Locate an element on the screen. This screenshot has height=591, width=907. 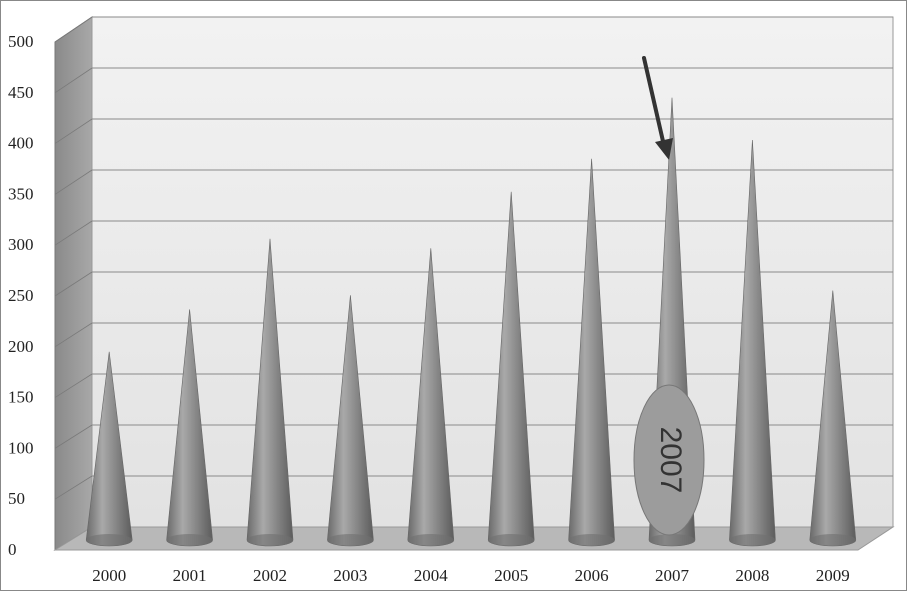
y-tick-label: 300 is located at coordinates (21, 244).